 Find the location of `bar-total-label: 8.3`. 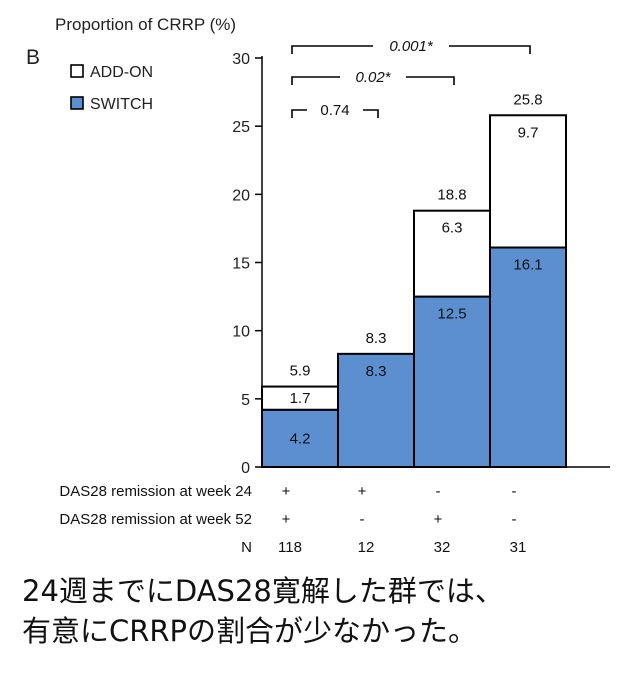

bar-total-label: 8.3 is located at coordinates (376, 338).